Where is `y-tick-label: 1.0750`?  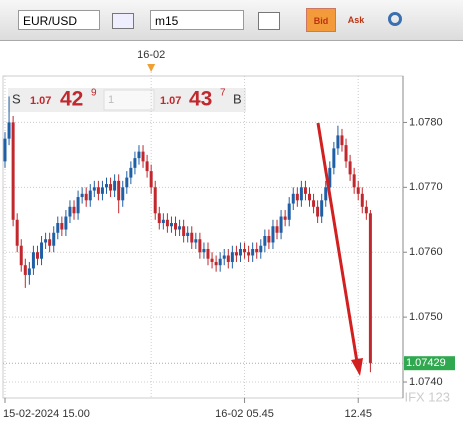
y-tick-label: 1.0750 is located at coordinates (426, 317).